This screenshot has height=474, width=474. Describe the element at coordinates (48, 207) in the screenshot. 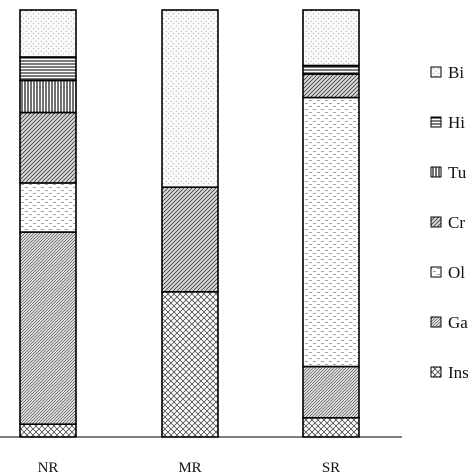

I see `bar-segment-nr-ol` at that location.